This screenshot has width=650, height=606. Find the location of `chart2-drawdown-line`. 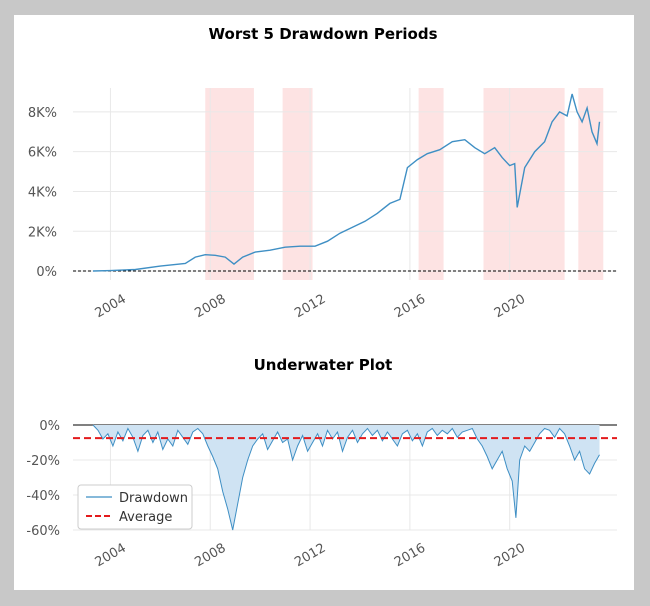

chart2-drawdown-line is located at coordinates (346, 477).